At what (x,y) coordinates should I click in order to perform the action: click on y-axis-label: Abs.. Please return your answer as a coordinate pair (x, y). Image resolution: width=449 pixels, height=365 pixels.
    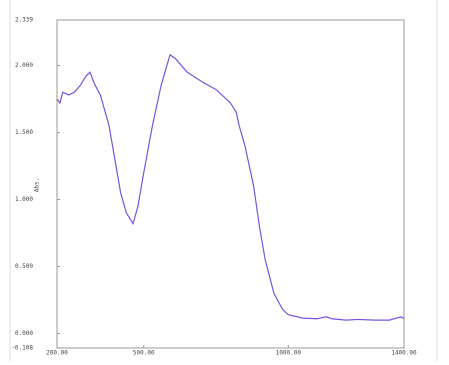
    Looking at the image, I should click on (37, 185).